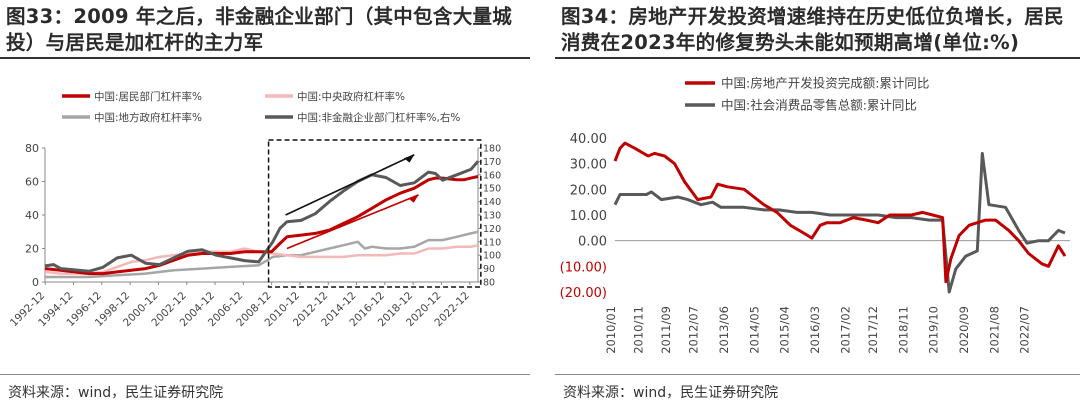 This screenshot has height=408, width=1080. Describe the element at coordinates (352, 222) in the screenshot. I see `arrow-red` at that location.